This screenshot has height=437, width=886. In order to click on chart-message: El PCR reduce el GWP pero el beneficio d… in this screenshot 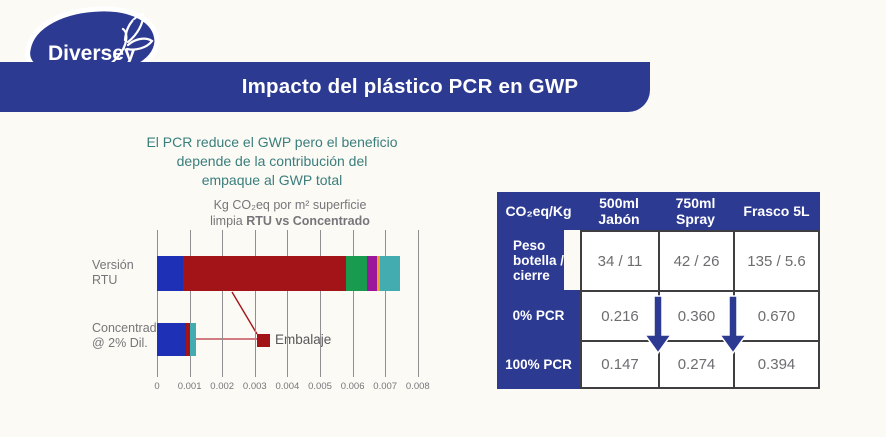, I will do `click(272, 161)`.